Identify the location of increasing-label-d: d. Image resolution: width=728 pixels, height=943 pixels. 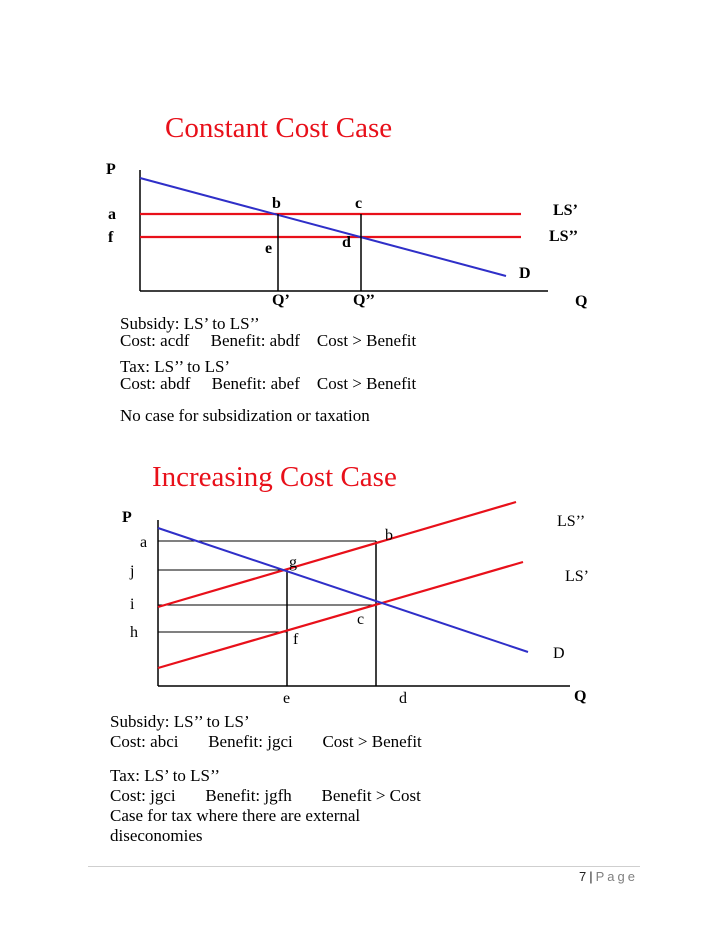
(403, 698).